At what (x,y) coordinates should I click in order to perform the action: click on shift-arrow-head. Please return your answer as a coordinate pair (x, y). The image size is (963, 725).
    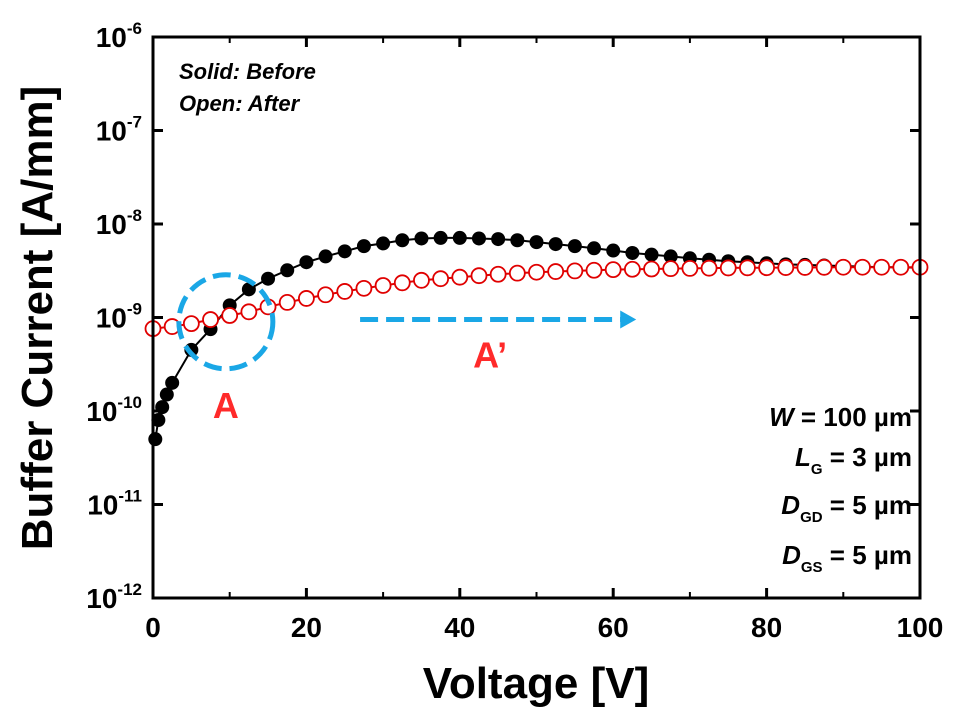
    Looking at the image, I should click on (628, 319).